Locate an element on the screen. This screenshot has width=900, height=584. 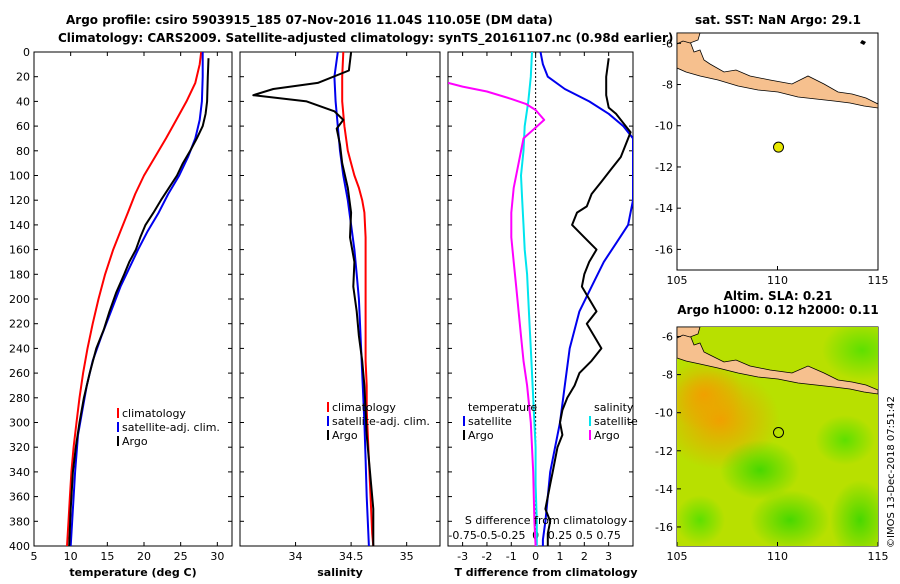
ytick-label: 20 is located at coordinates (23, 77).